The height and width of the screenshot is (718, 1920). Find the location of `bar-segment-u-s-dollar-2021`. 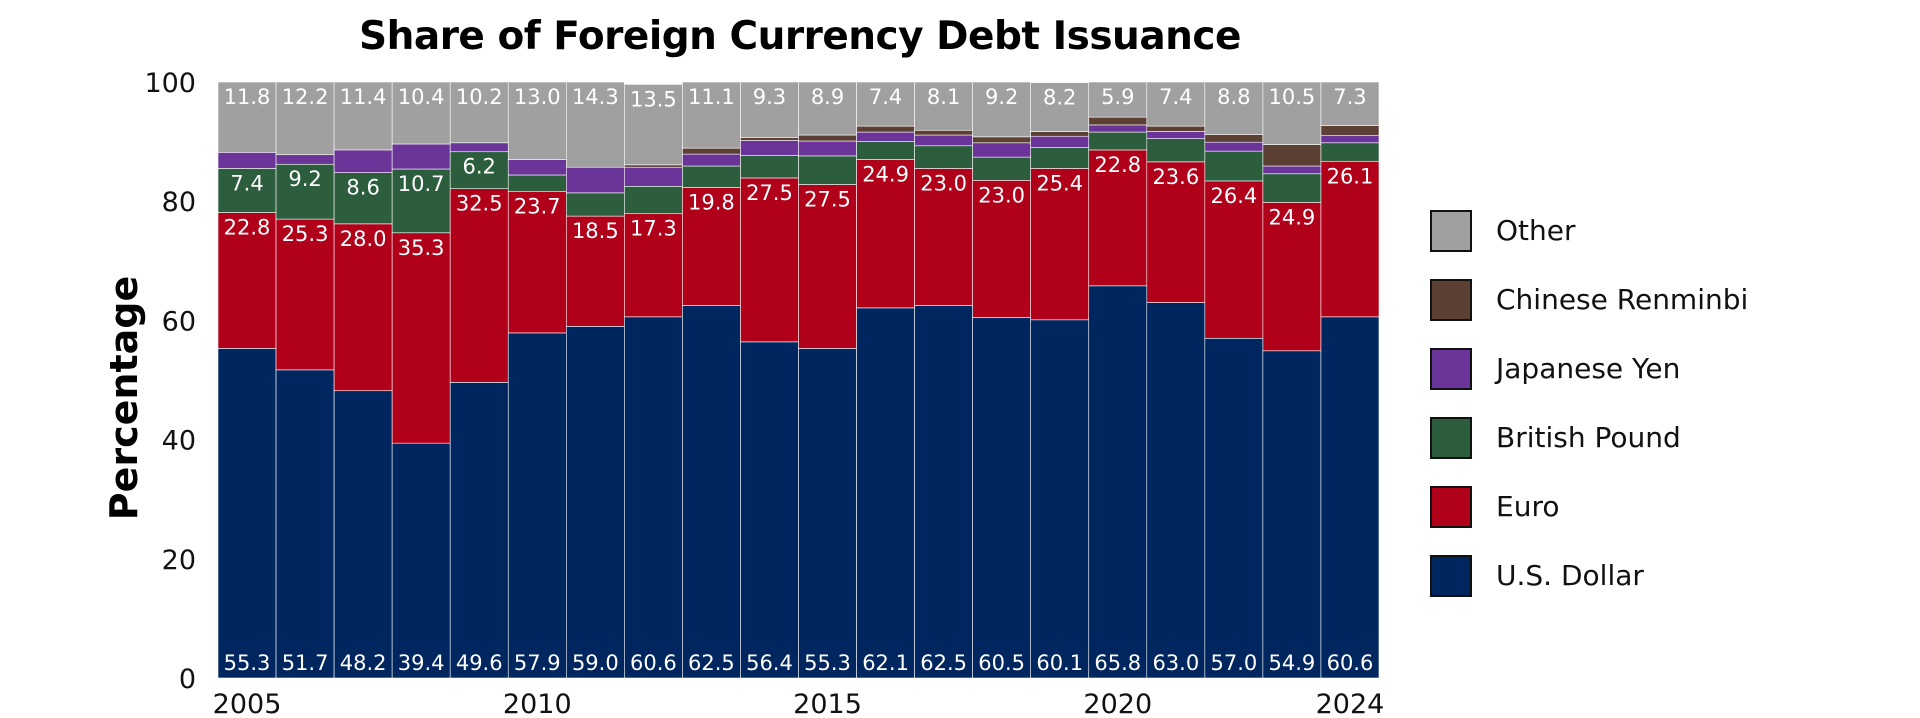

bar-segment-u-s-dollar-2021 is located at coordinates (1176, 490).